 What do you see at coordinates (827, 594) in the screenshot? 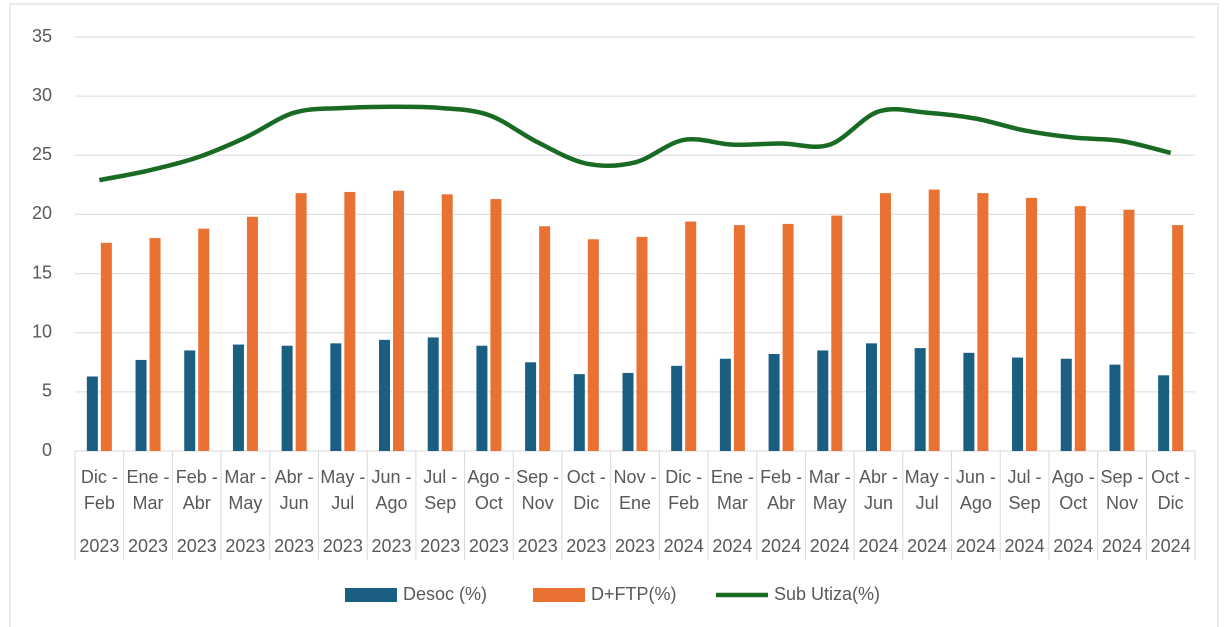
I see `legend-label: Sub Utiza(%)` at bounding box center [827, 594].